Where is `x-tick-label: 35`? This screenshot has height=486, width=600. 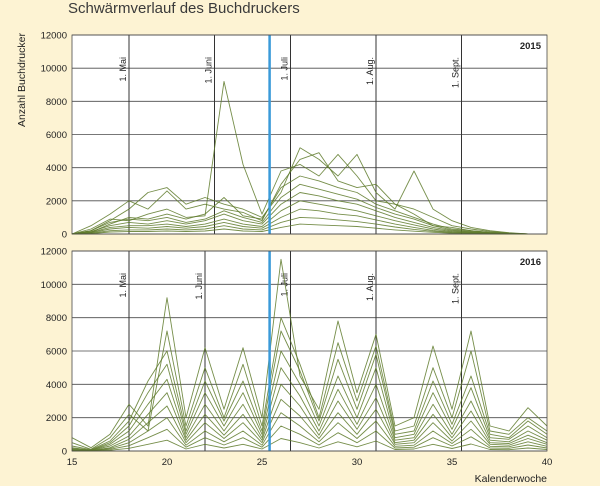
x-tick-label: 35 is located at coordinates (452, 462).